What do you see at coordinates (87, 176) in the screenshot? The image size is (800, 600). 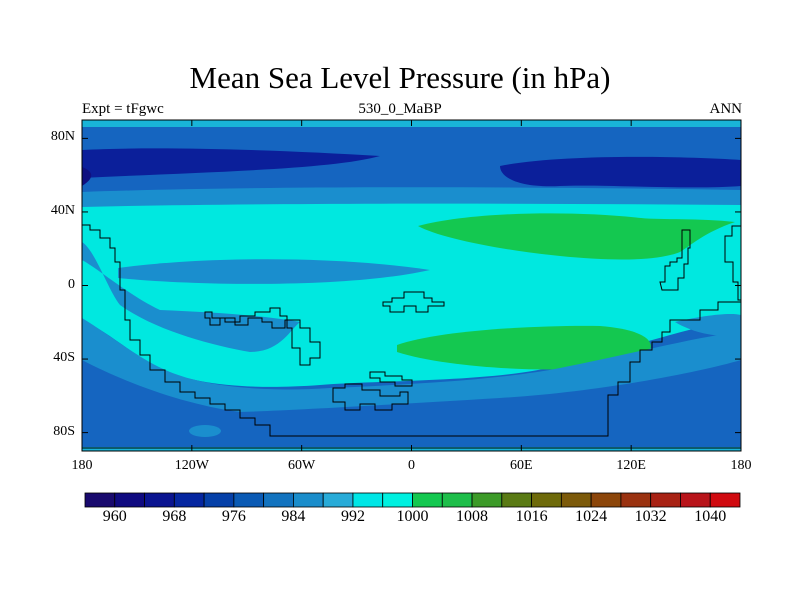 I see `nh-deep-low-core-west` at bounding box center [87, 176].